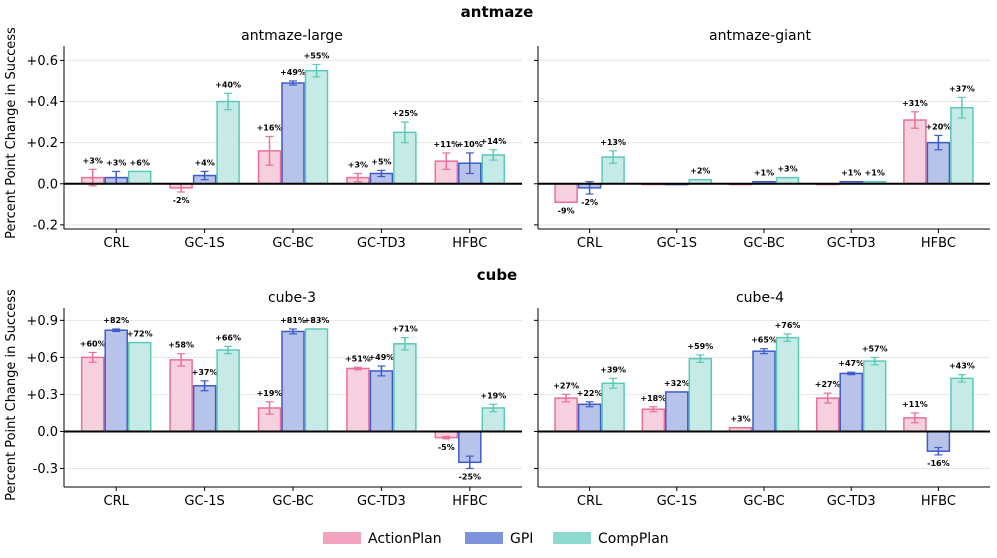 This screenshot has height=558, width=997. What do you see at coordinates (45, 469) in the screenshot?
I see `y-tick-label: -0.3` at bounding box center [45, 469].